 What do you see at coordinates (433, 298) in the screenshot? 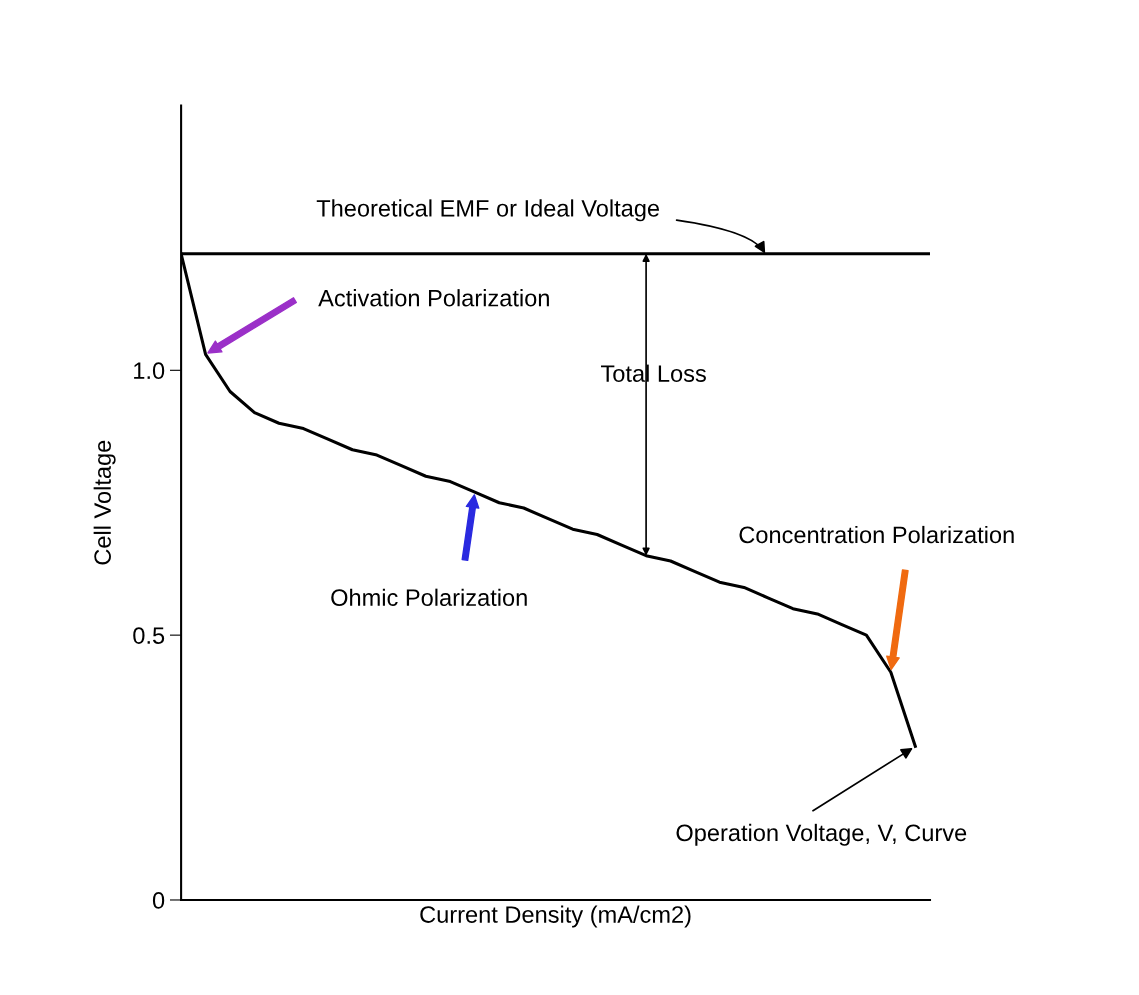
I see `annotation: Activation Polarization` at bounding box center [433, 298].